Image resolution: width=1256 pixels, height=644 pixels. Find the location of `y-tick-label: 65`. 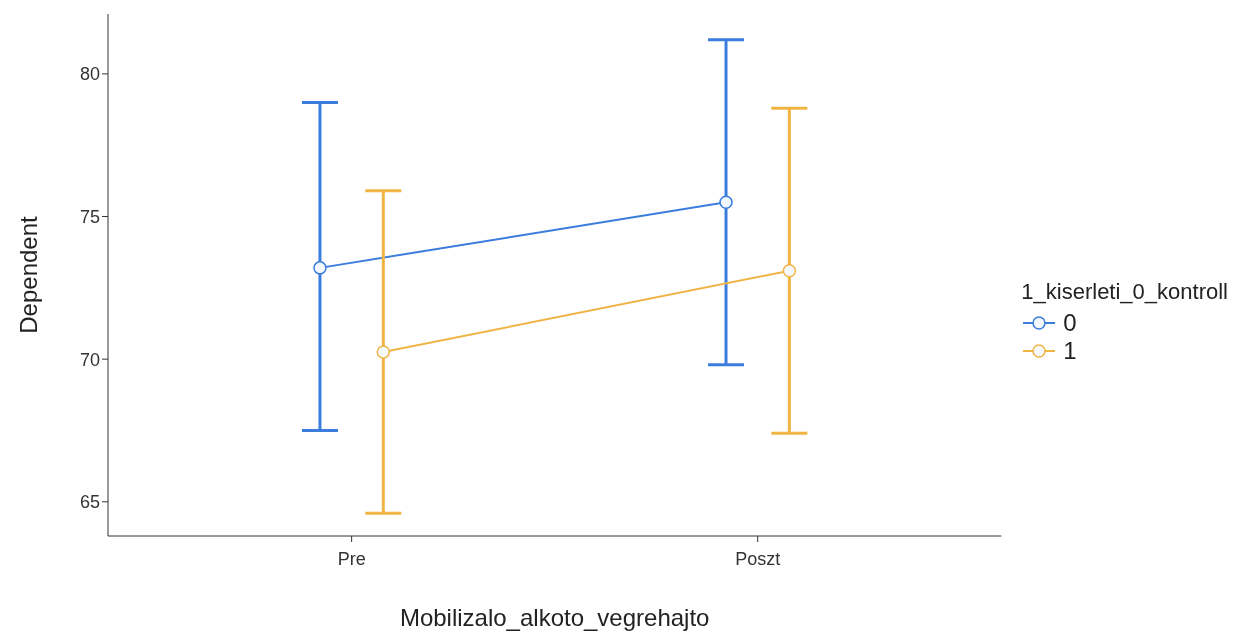

y-tick-label: 65 is located at coordinates (89, 502).